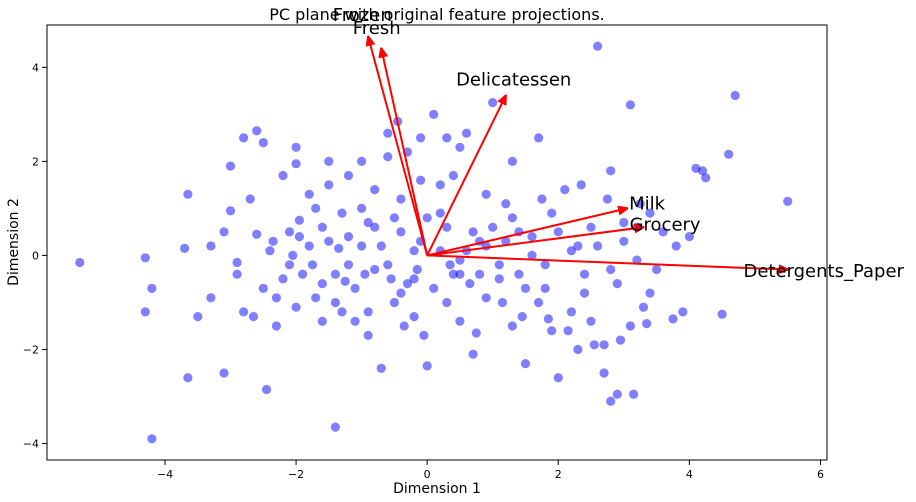 Image resolution: width=916 pixels, height=502 pixels. Describe the element at coordinates (31, 349) in the screenshot. I see `y-tick-label: −2` at that location.